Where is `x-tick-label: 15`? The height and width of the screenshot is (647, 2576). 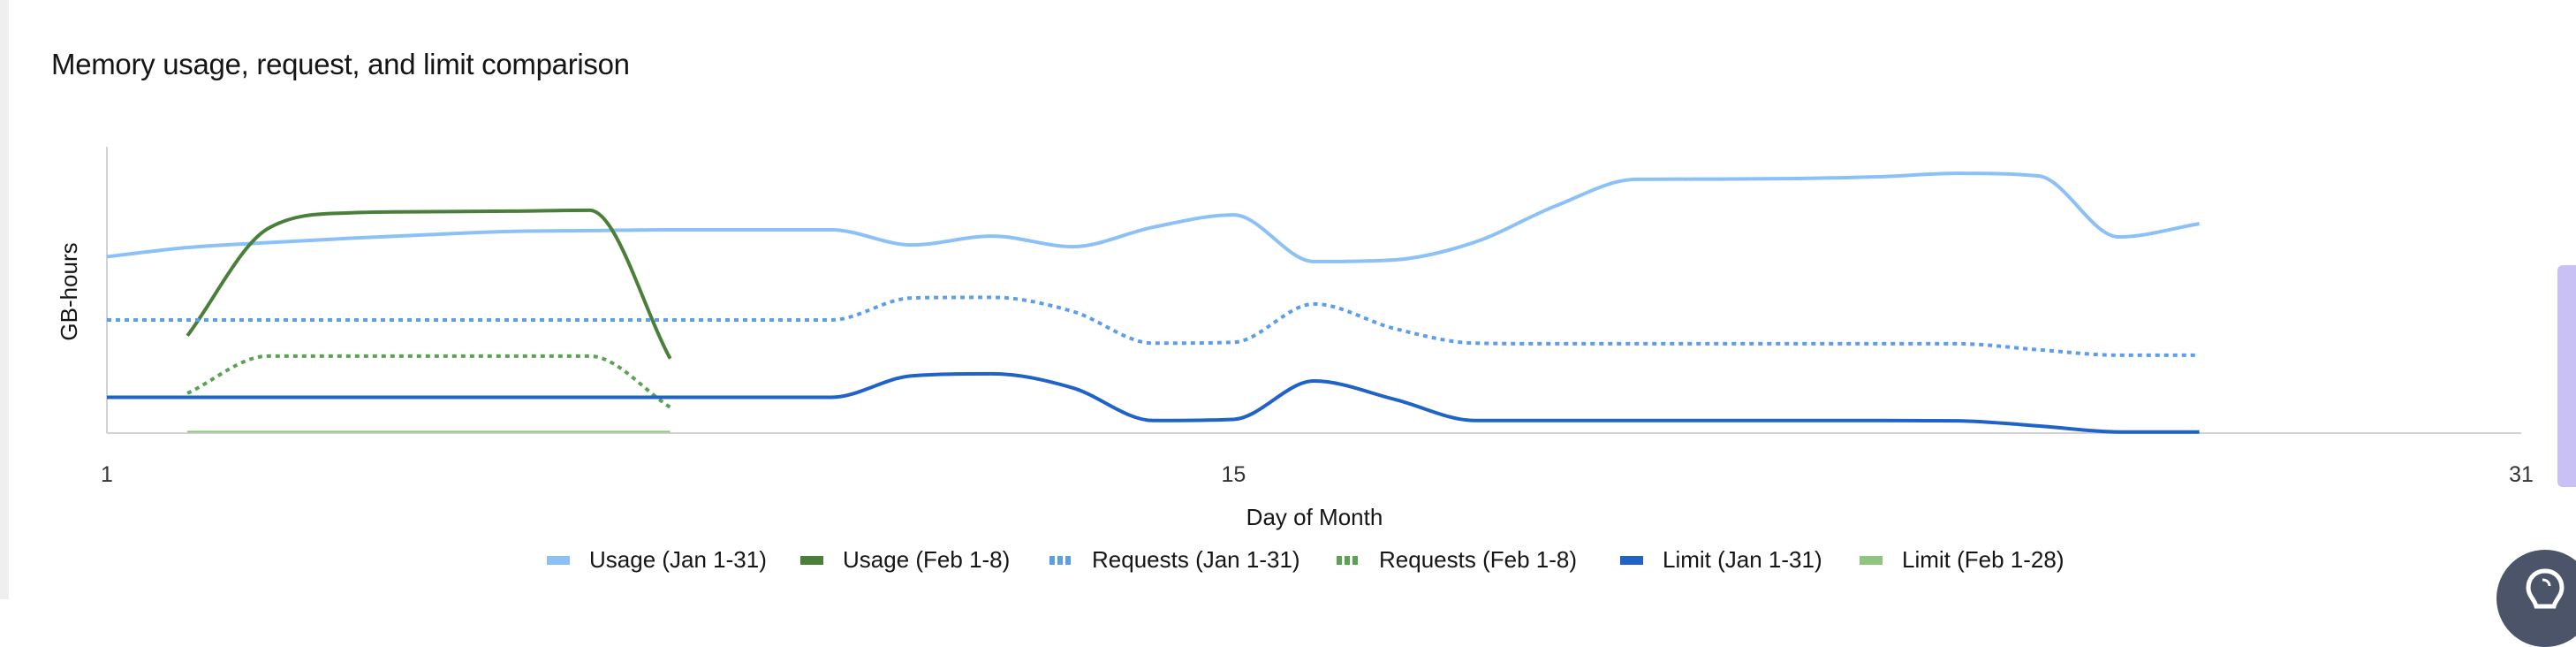
x-tick-label: 15 is located at coordinates (1234, 474).